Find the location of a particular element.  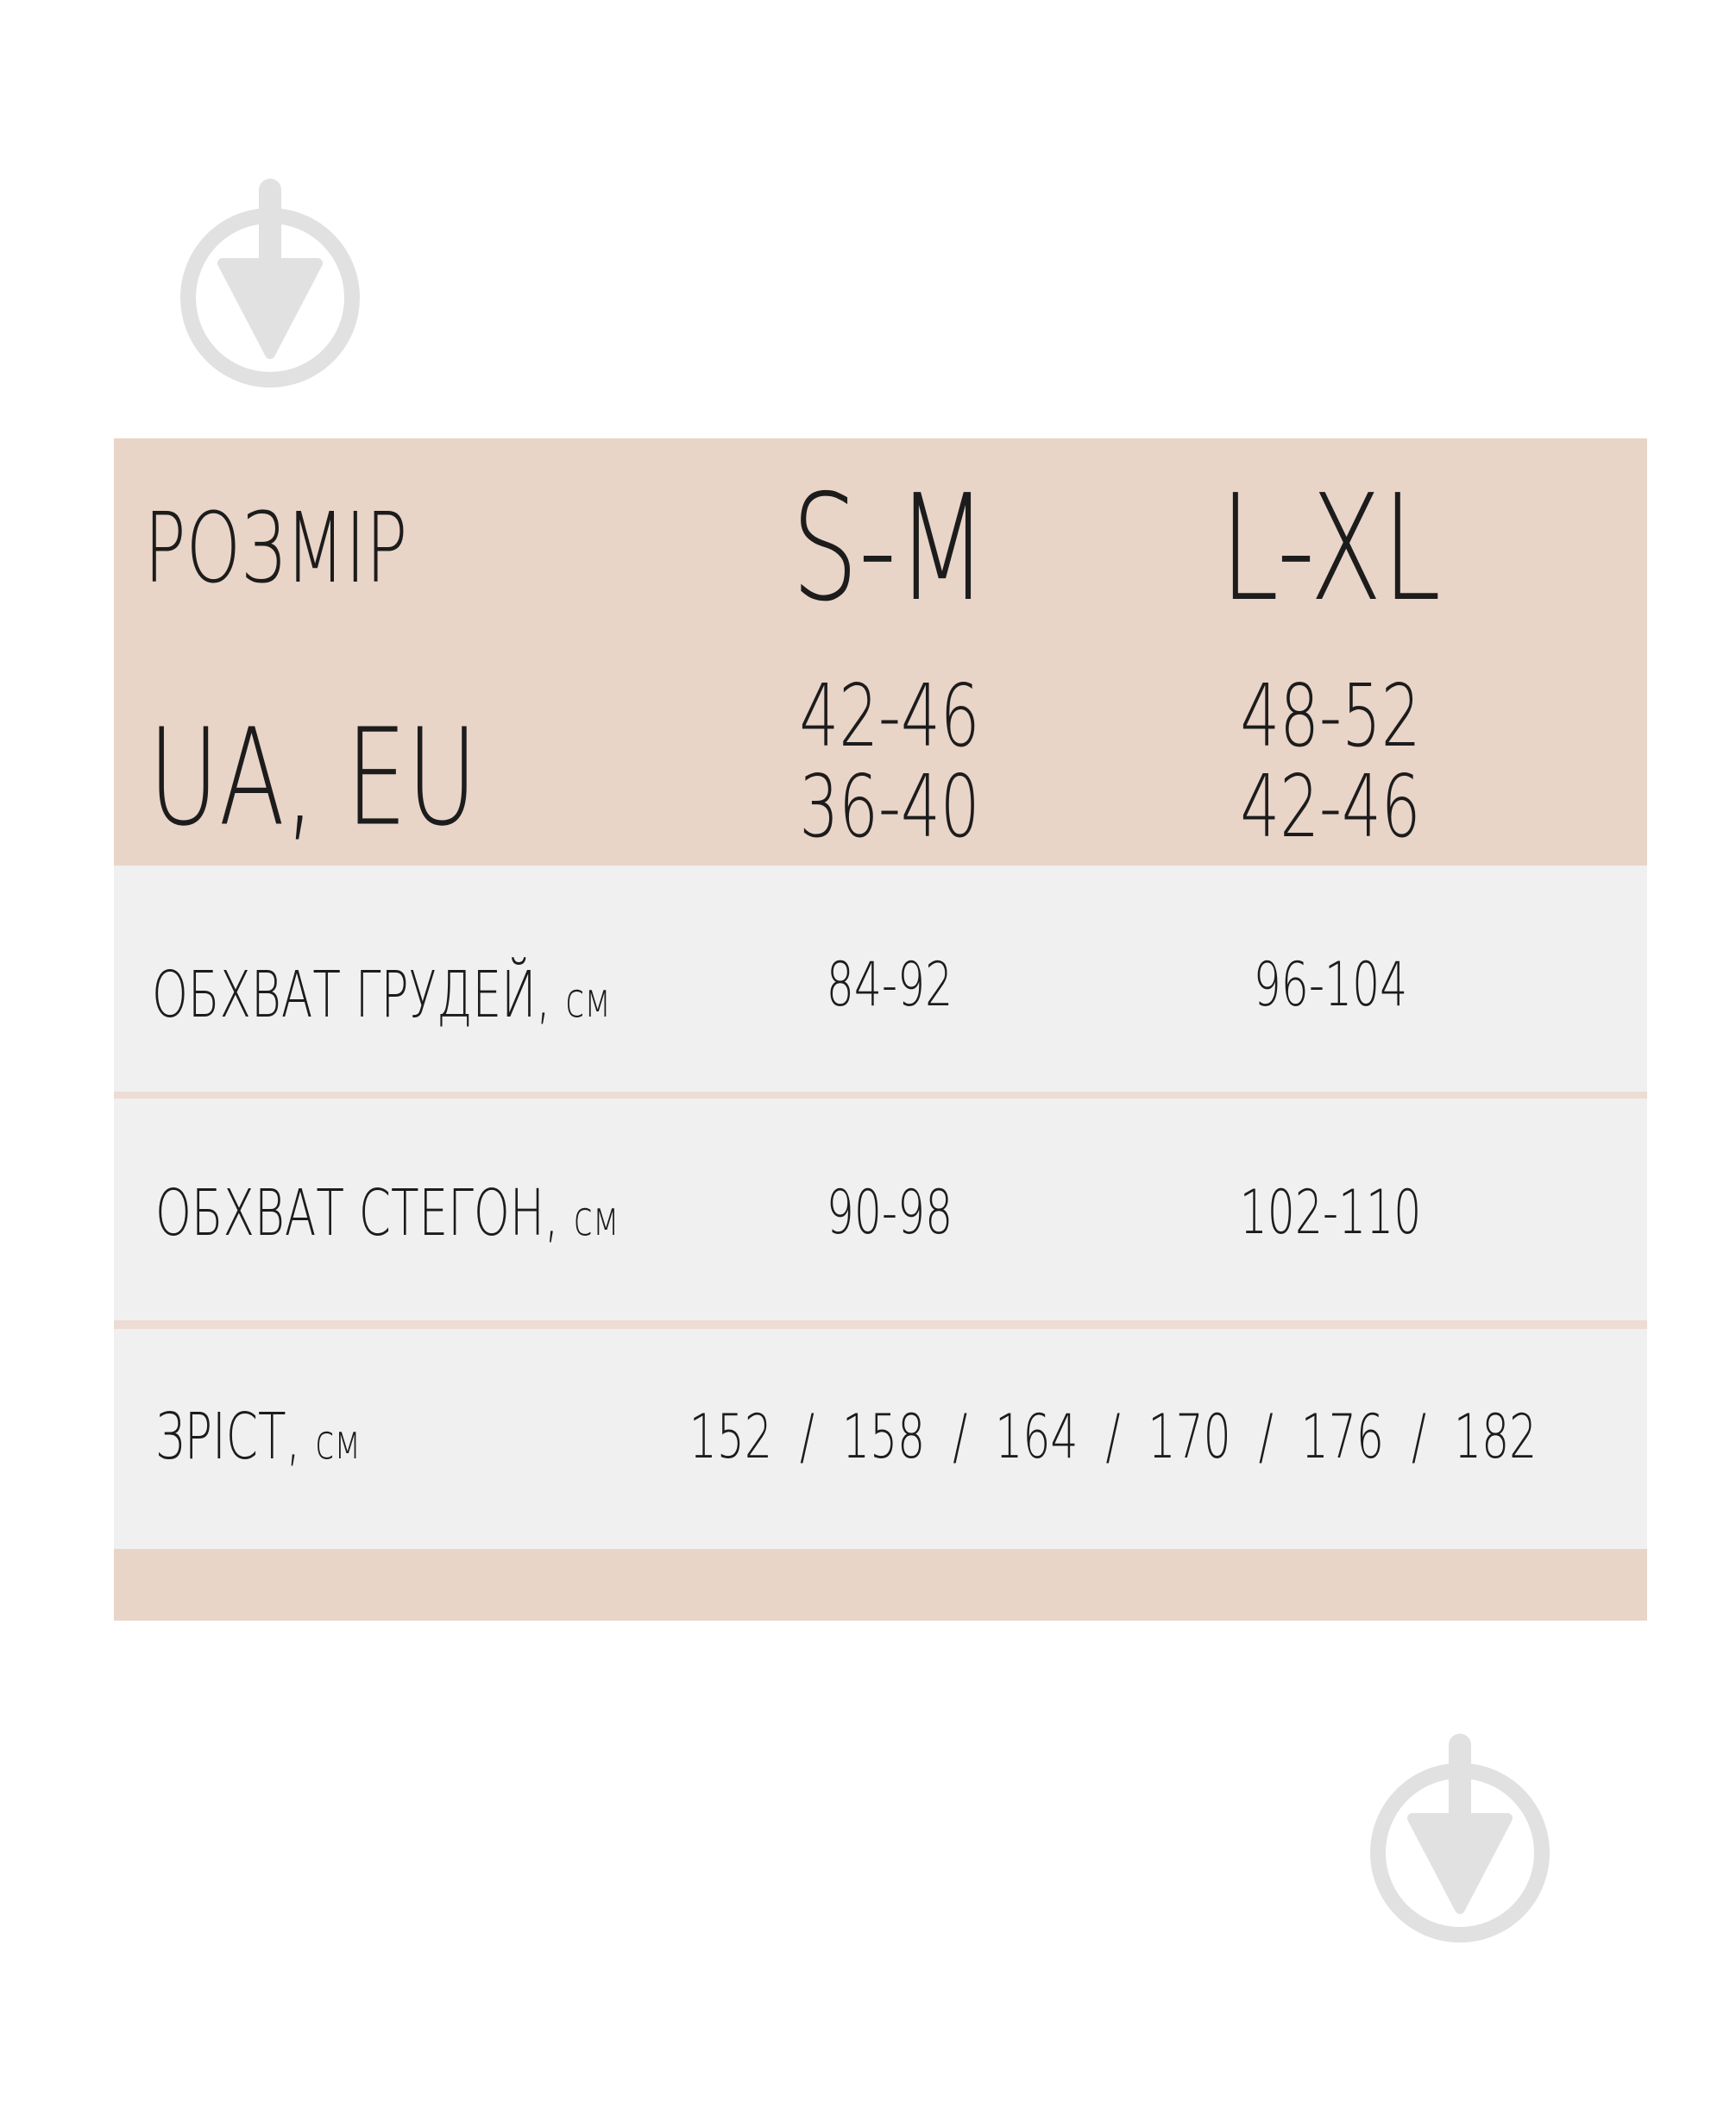

height-label-text: ЗРІСТ, is located at coordinates (228, 1437).